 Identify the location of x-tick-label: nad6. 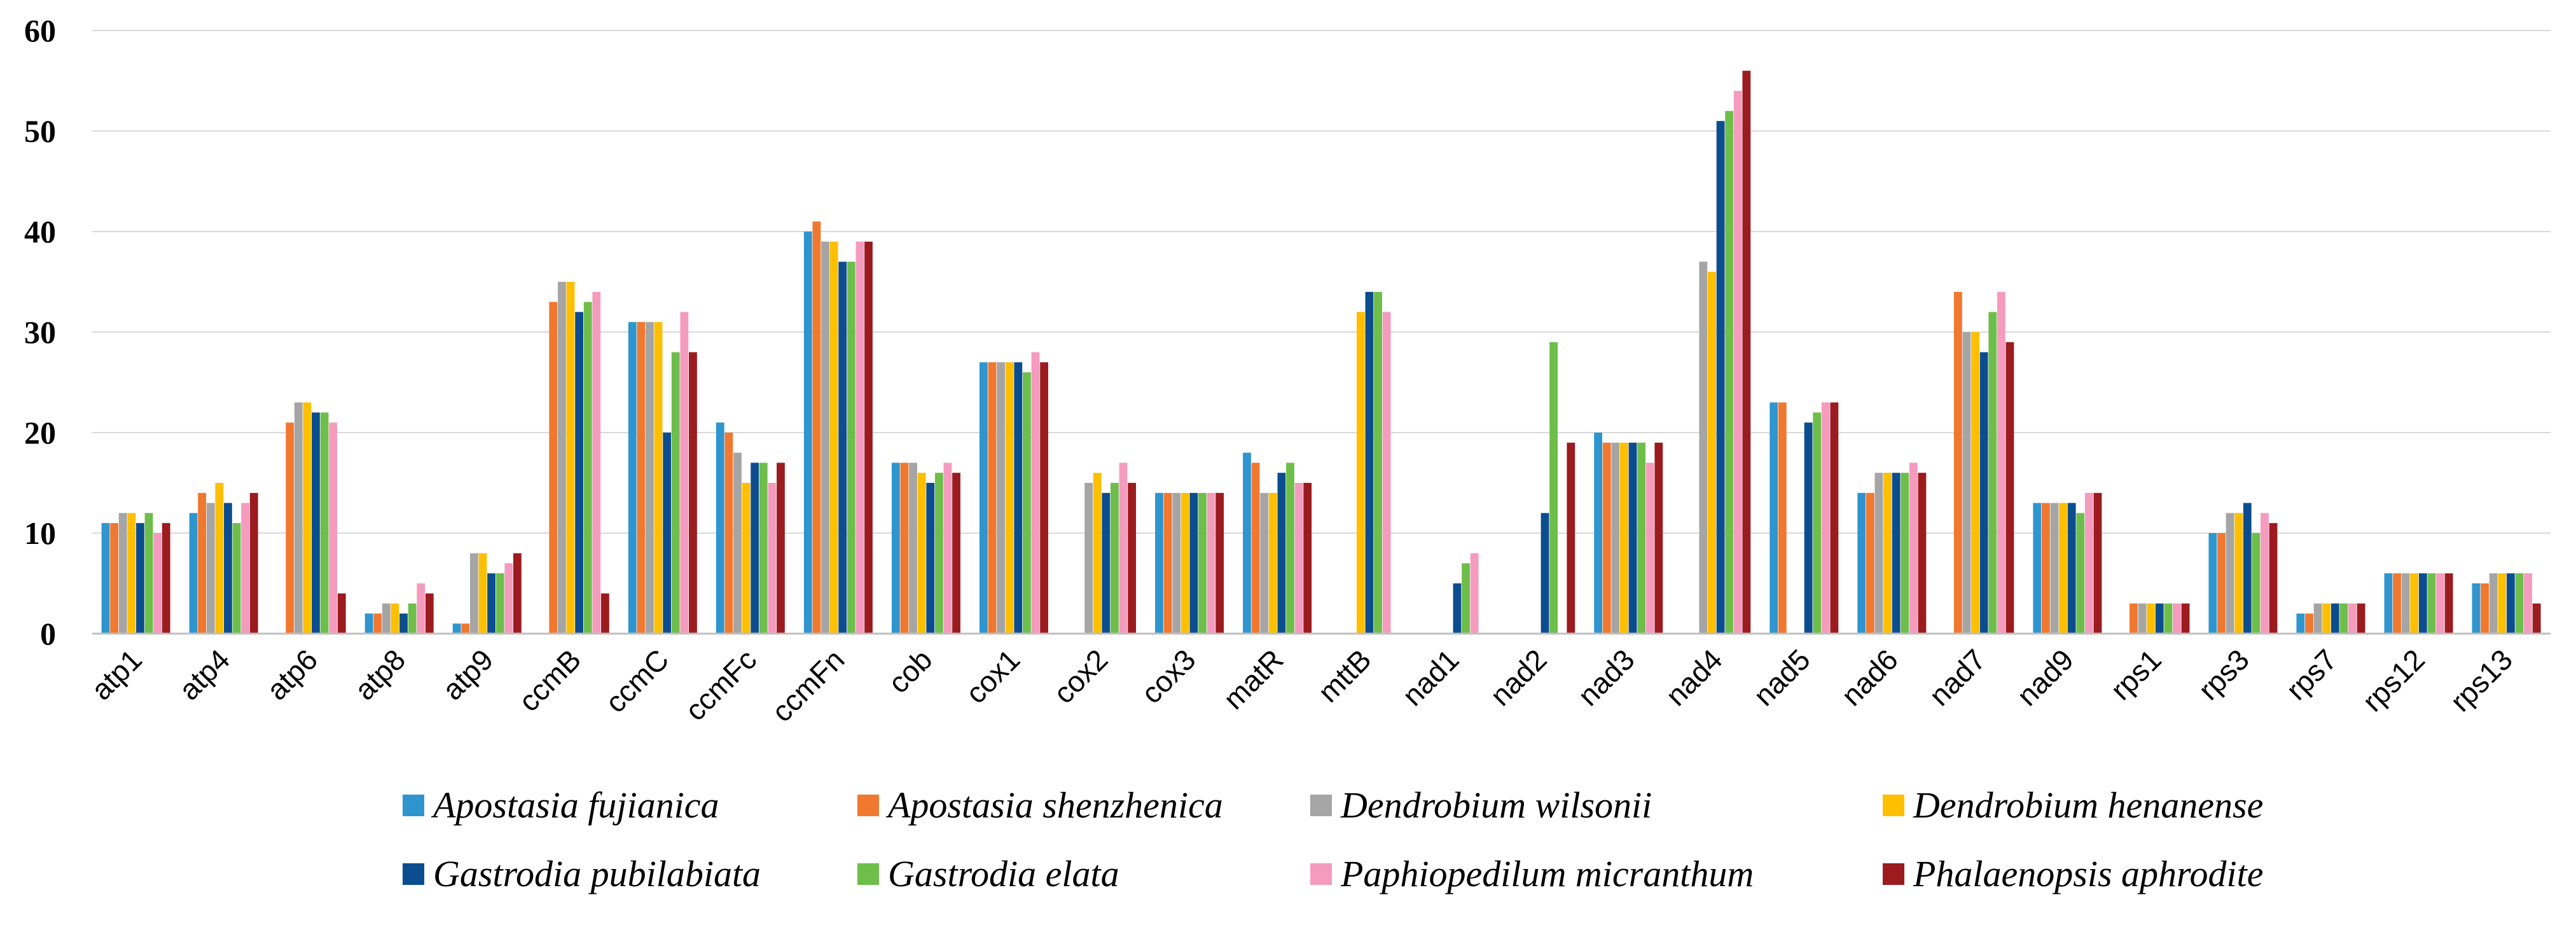
(1869, 677).